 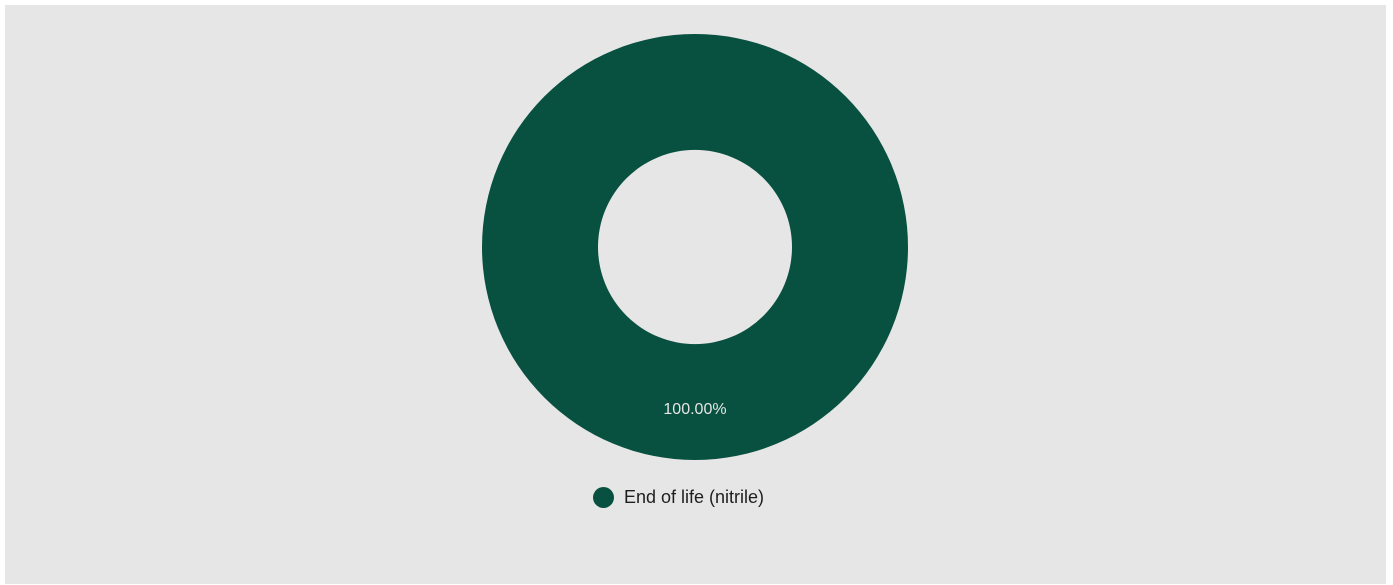 I want to click on legend-label-end-of-life-nitrile: End of life (nitrile), so click(x=694, y=497).